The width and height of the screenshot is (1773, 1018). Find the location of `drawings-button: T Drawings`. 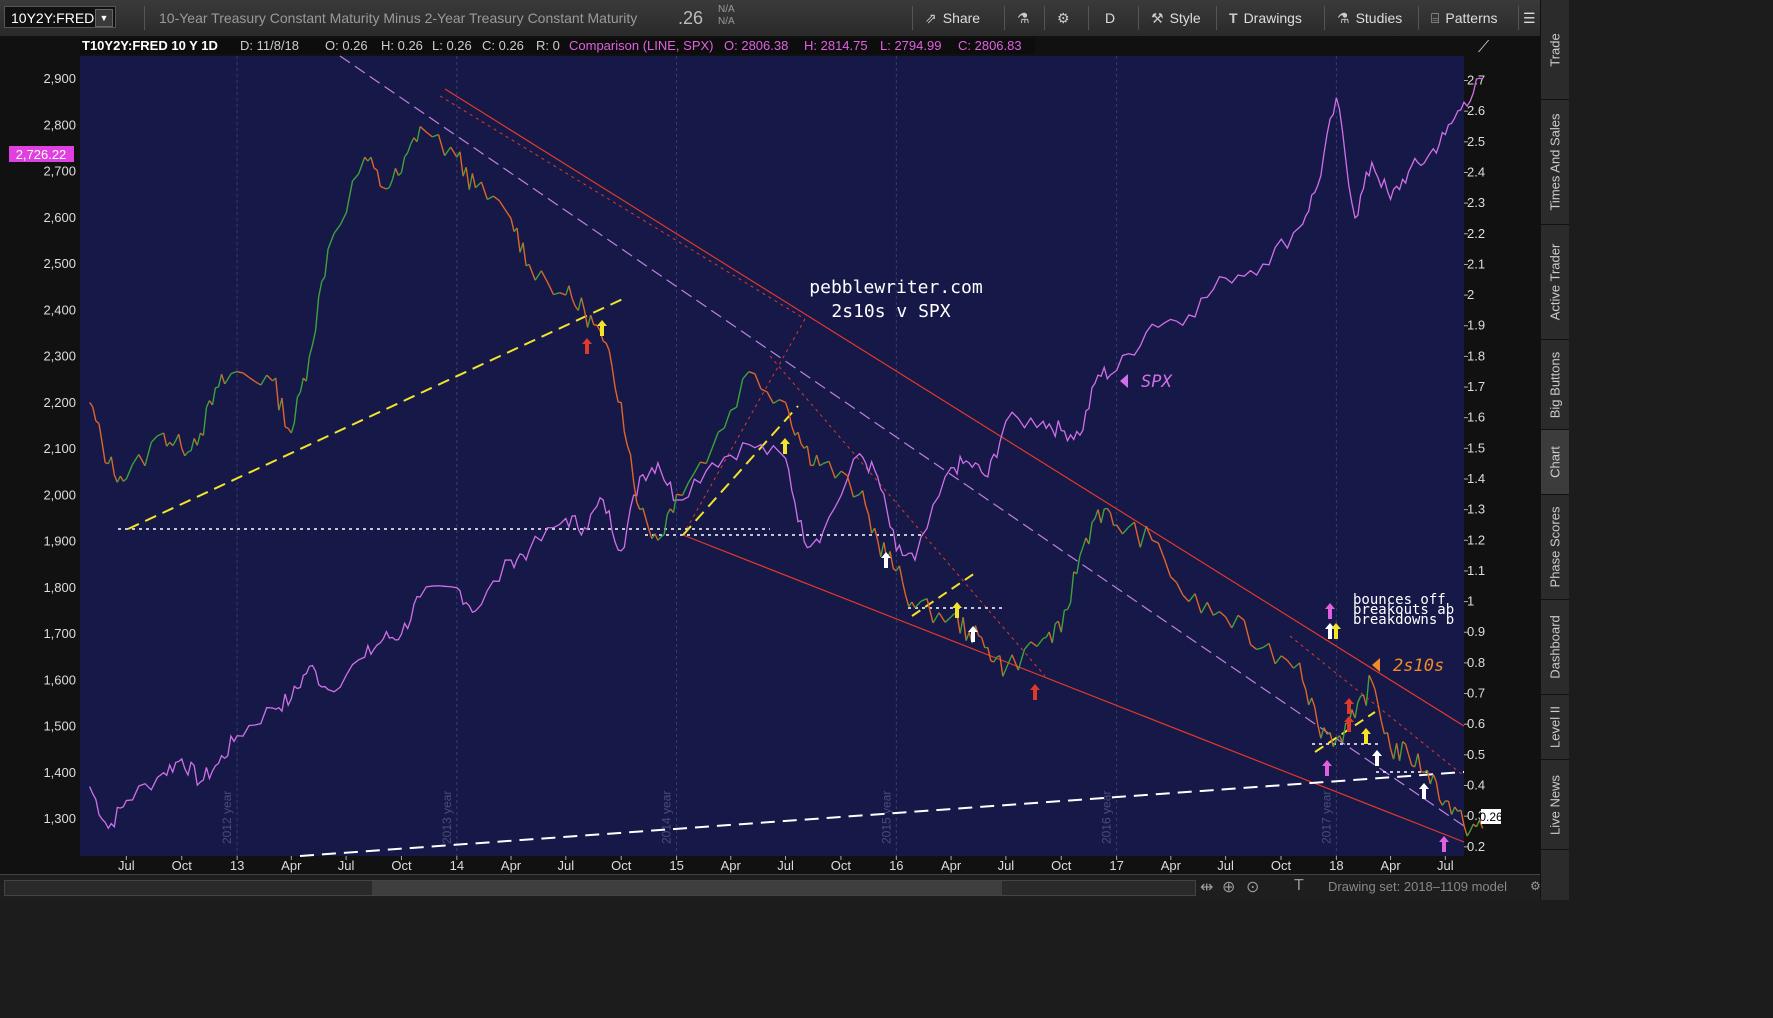

drawings-button: T Drawings is located at coordinates (1270, 18).